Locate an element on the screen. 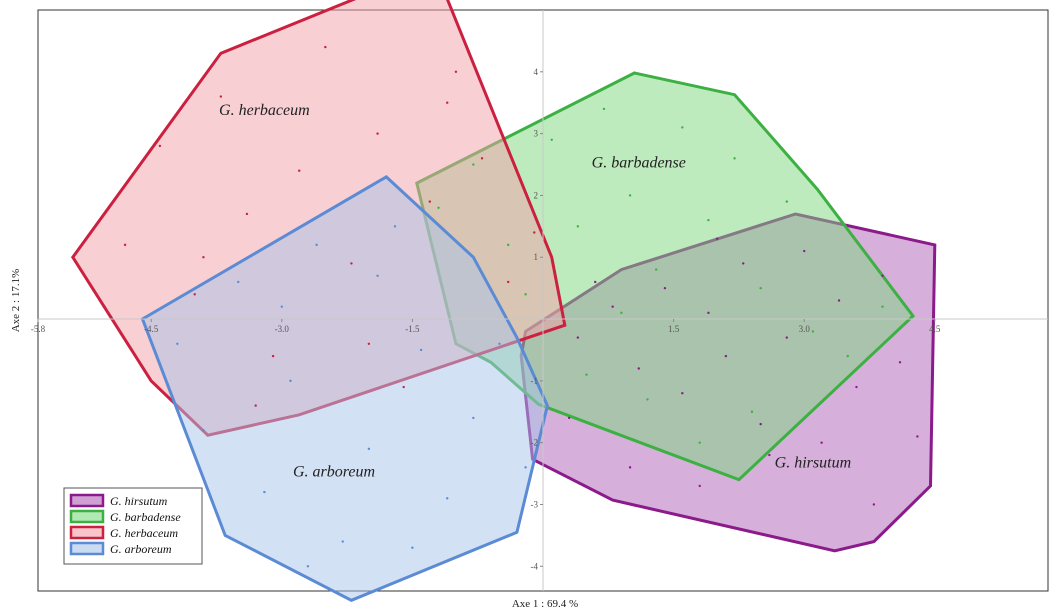  y-tick-label: -4 is located at coordinates (535, 566).